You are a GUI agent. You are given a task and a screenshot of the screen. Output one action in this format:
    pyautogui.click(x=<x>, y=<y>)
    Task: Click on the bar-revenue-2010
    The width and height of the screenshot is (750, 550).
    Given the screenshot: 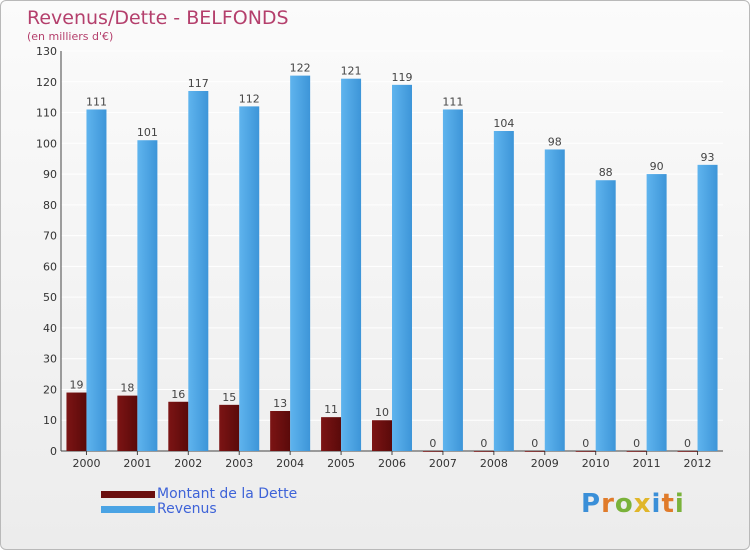 What is the action you would take?
    pyautogui.click(x=605, y=315)
    